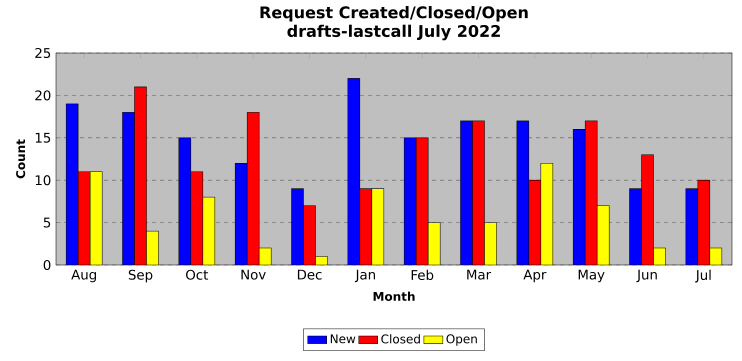 Image resolution: width=742 pixels, height=361 pixels. What do you see at coordinates (394, 296) in the screenshot?
I see `x-axis-title: Month` at bounding box center [394, 296].